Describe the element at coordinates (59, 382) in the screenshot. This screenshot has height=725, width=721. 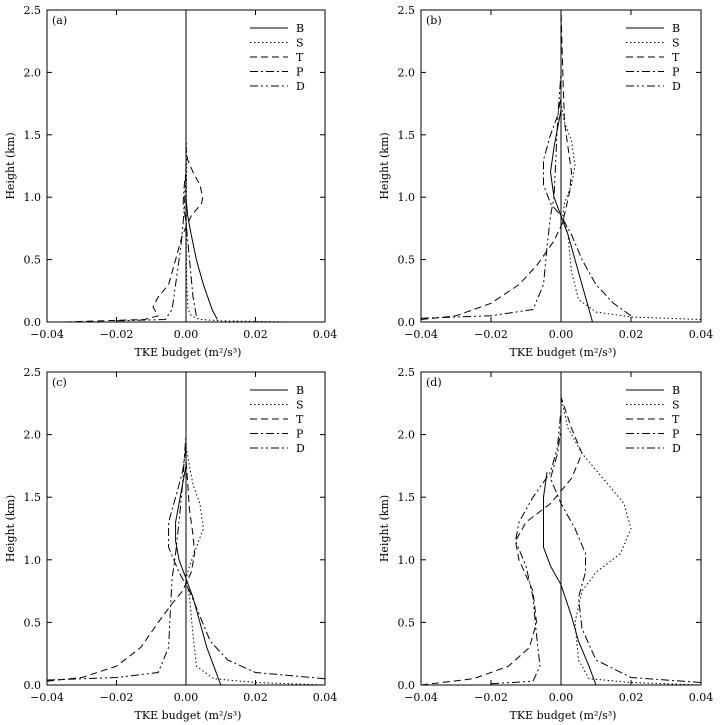
I see `panel-label: (c)` at that location.